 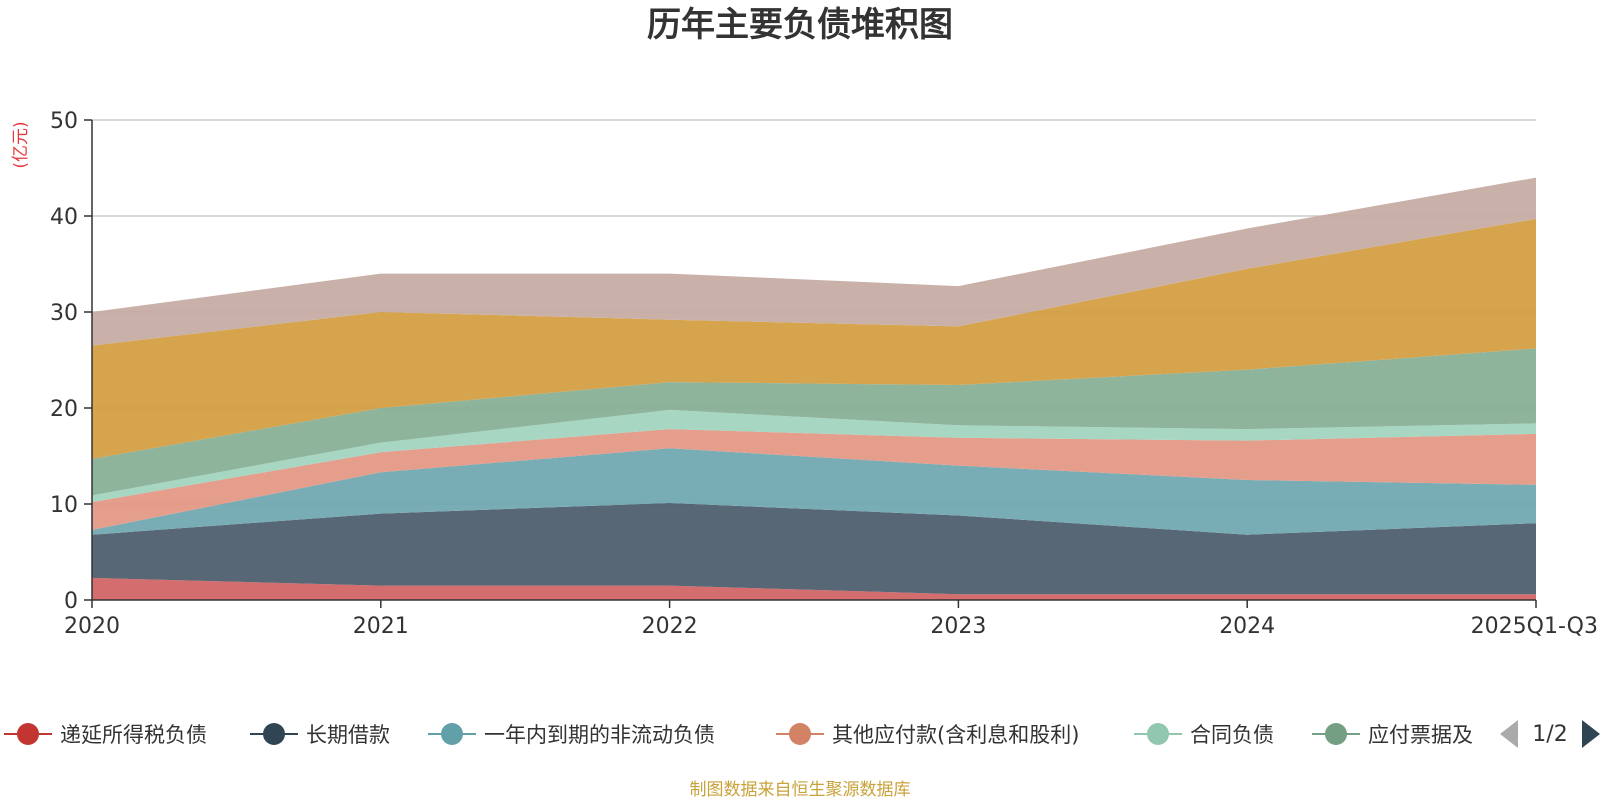 What do you see at coordinates (64, 409) in the screenshot?
I see `y-tick-label: 20` at bounding box center [64, 409].